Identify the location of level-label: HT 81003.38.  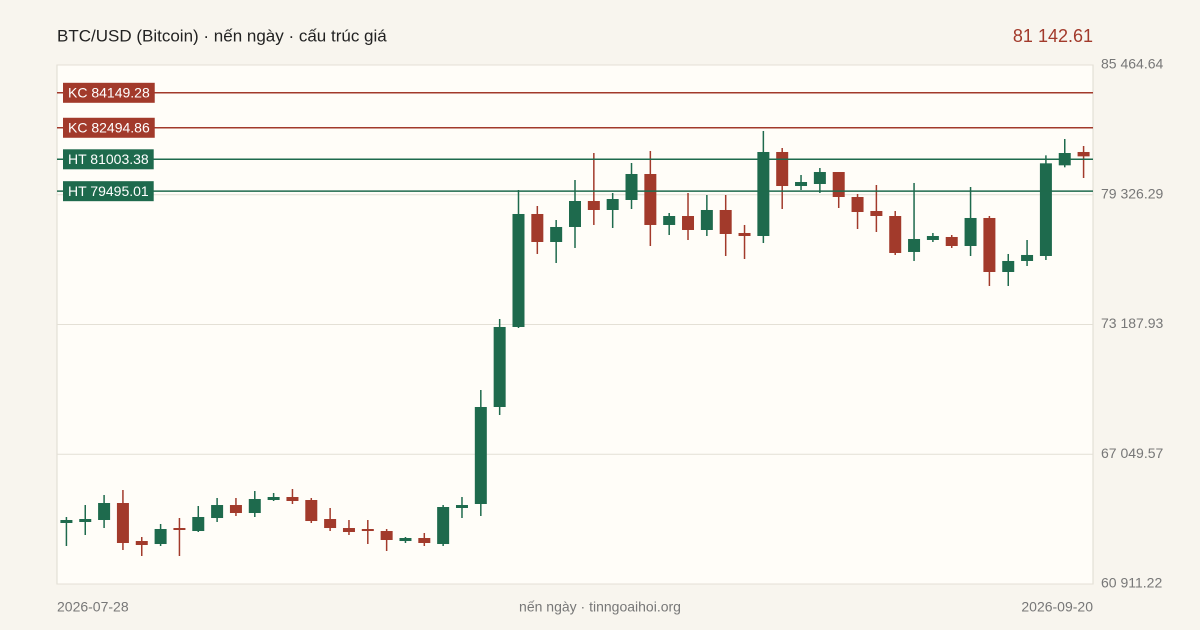
(108, 159).